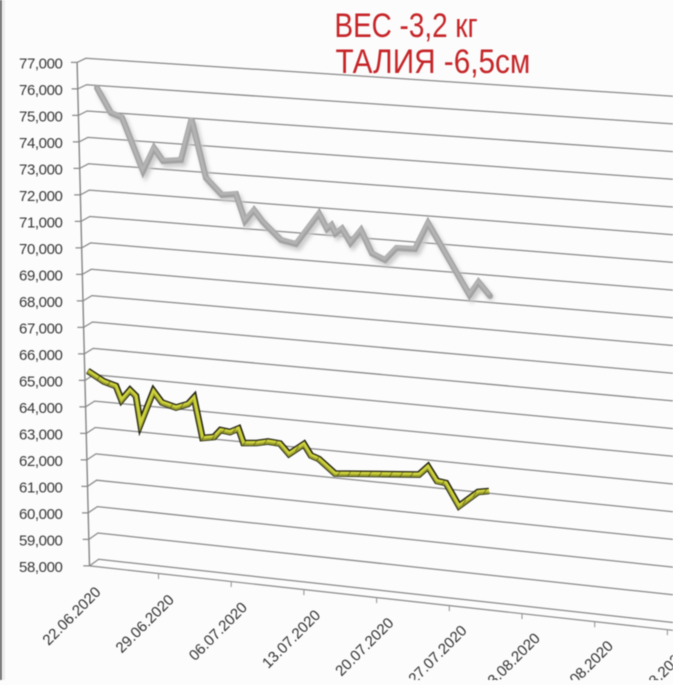  Describe the element at coordinates (41, 143) in the screenshot. I see `svg-text: 74,000` at that location.